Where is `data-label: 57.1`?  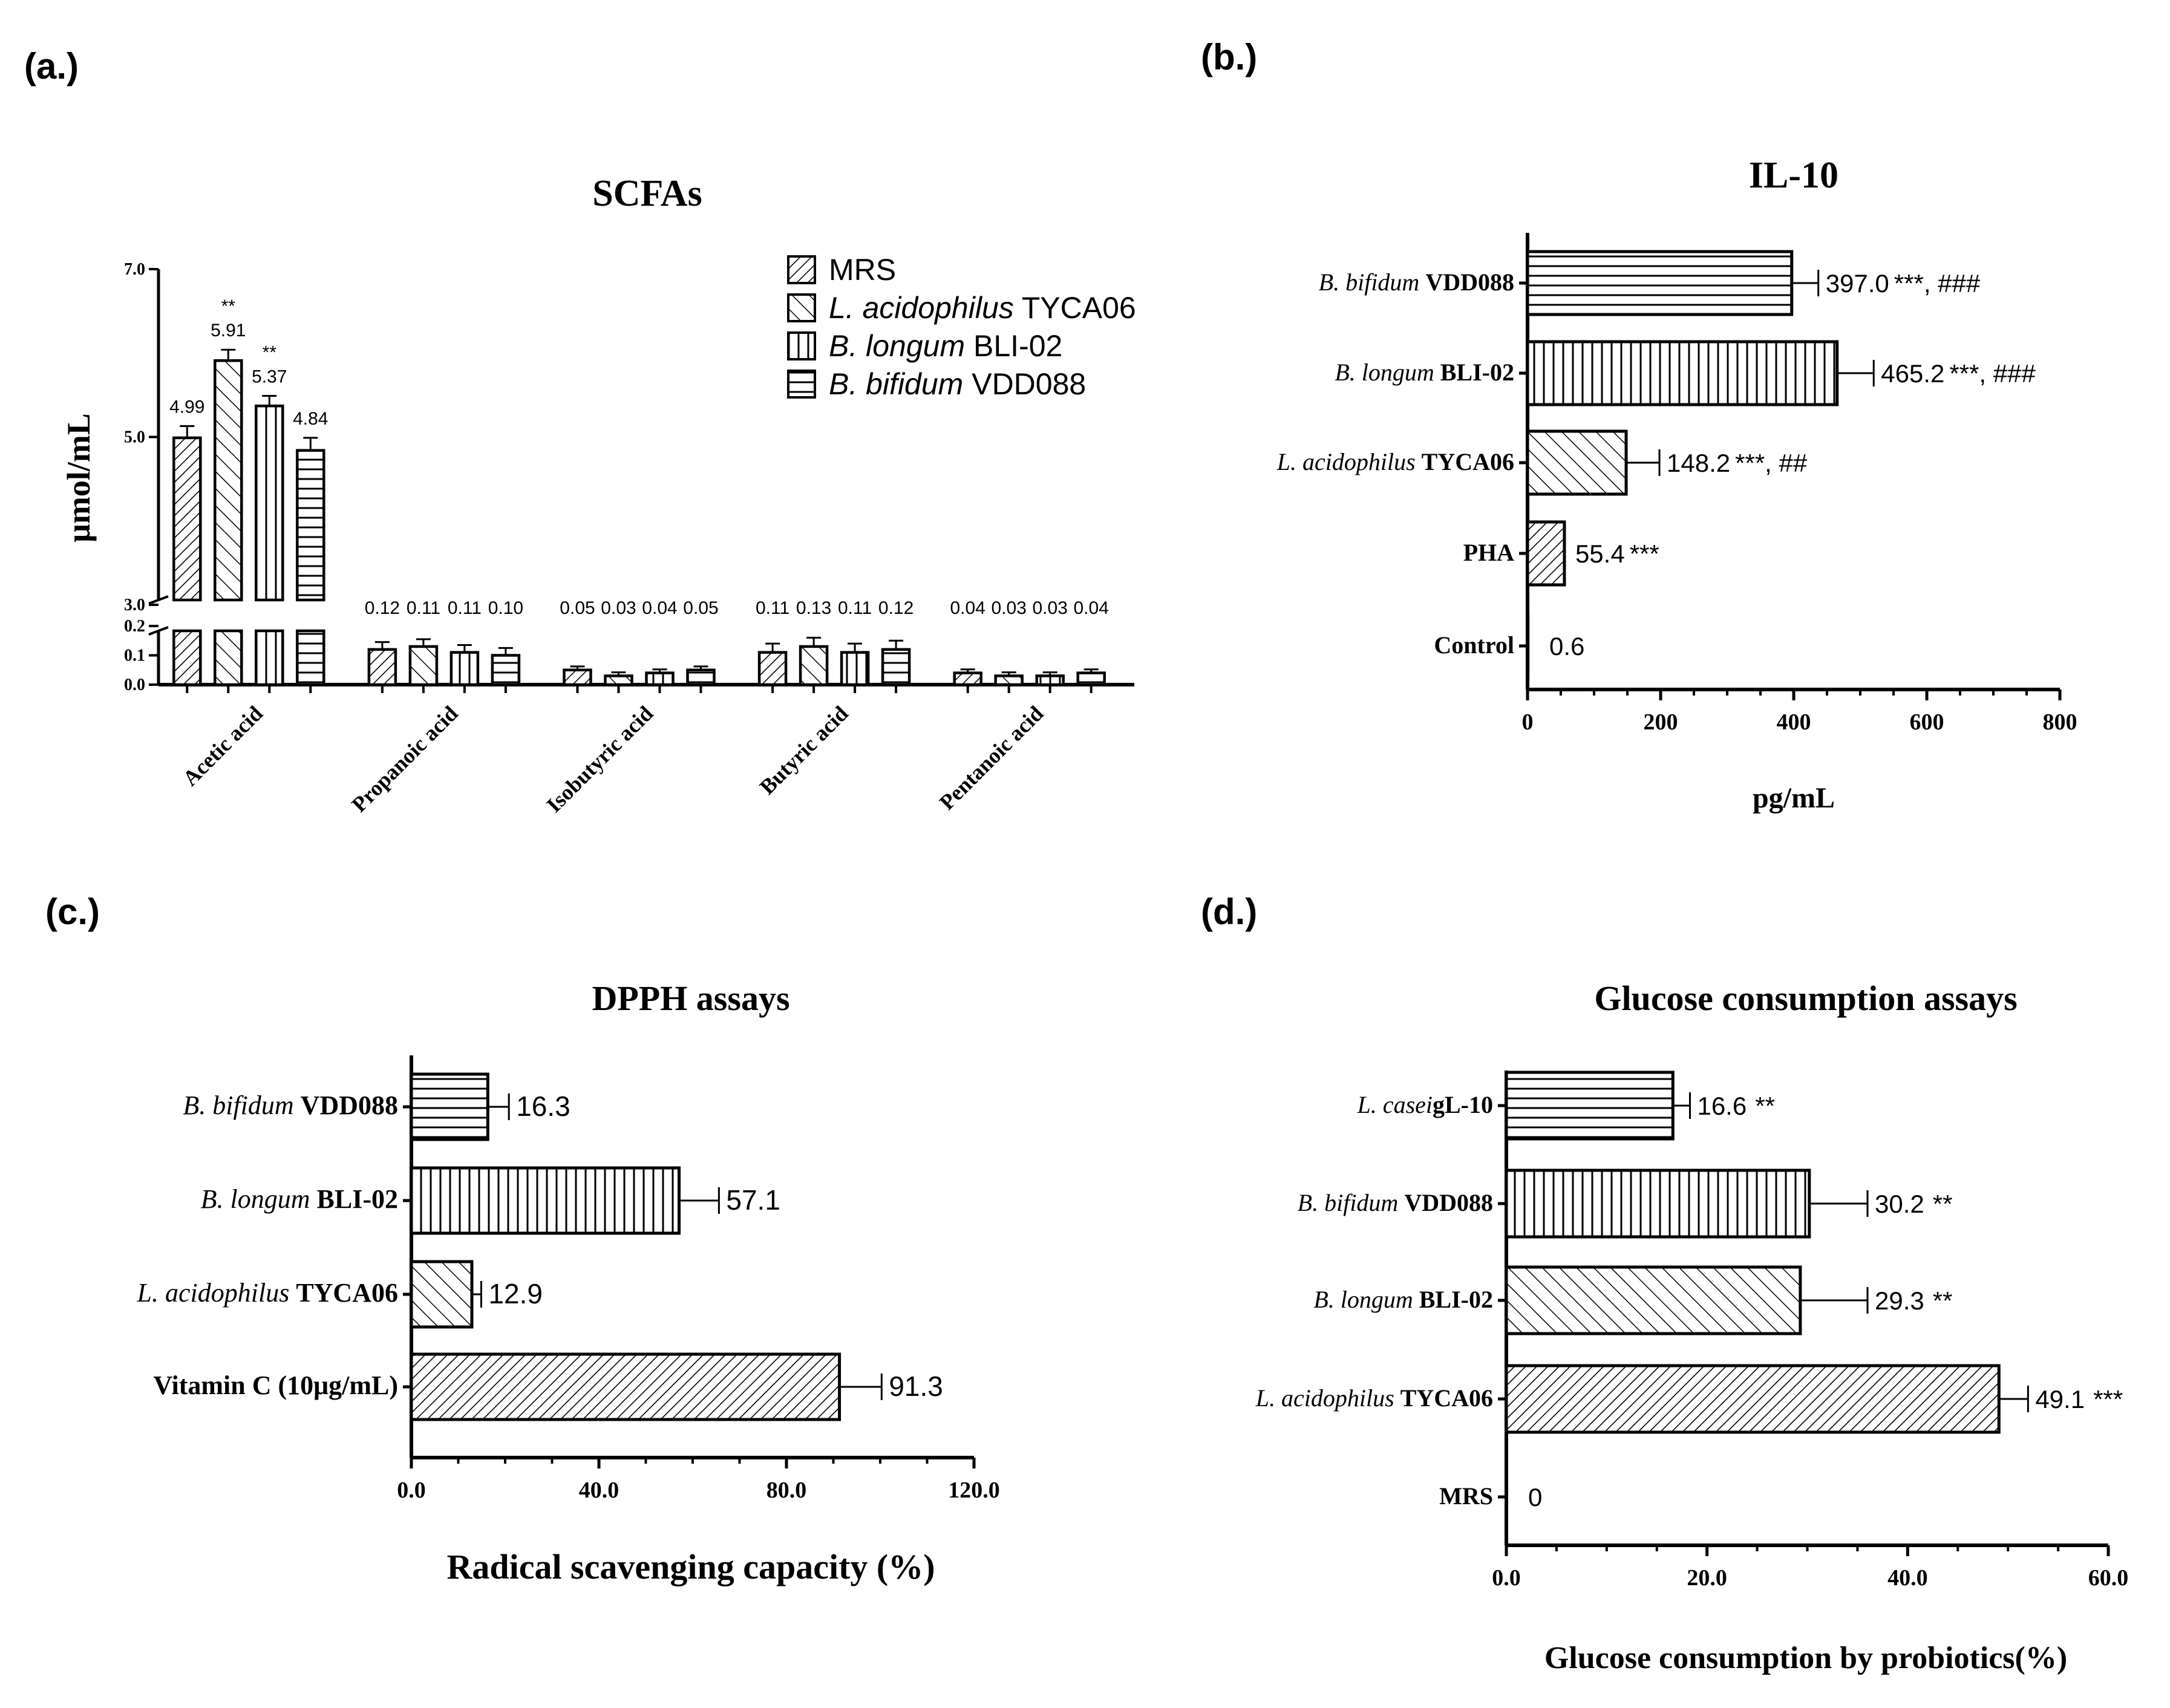
data-label: 57.1 is located at coordinates (753, 1200).